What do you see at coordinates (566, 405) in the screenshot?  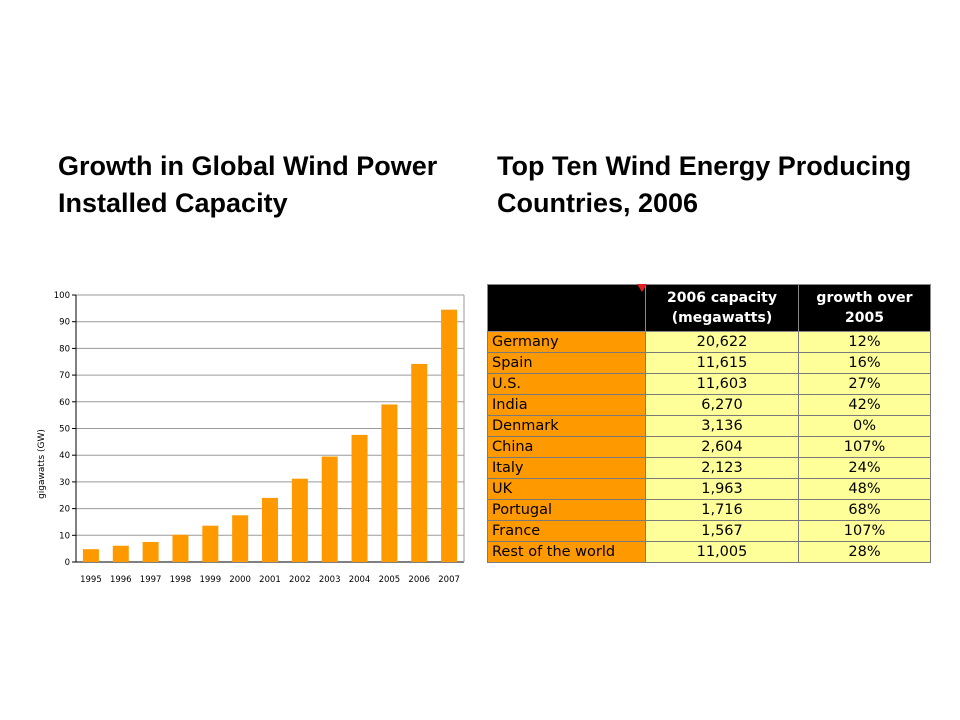 I see `country-cell: India` at bounding box center [566, 405].